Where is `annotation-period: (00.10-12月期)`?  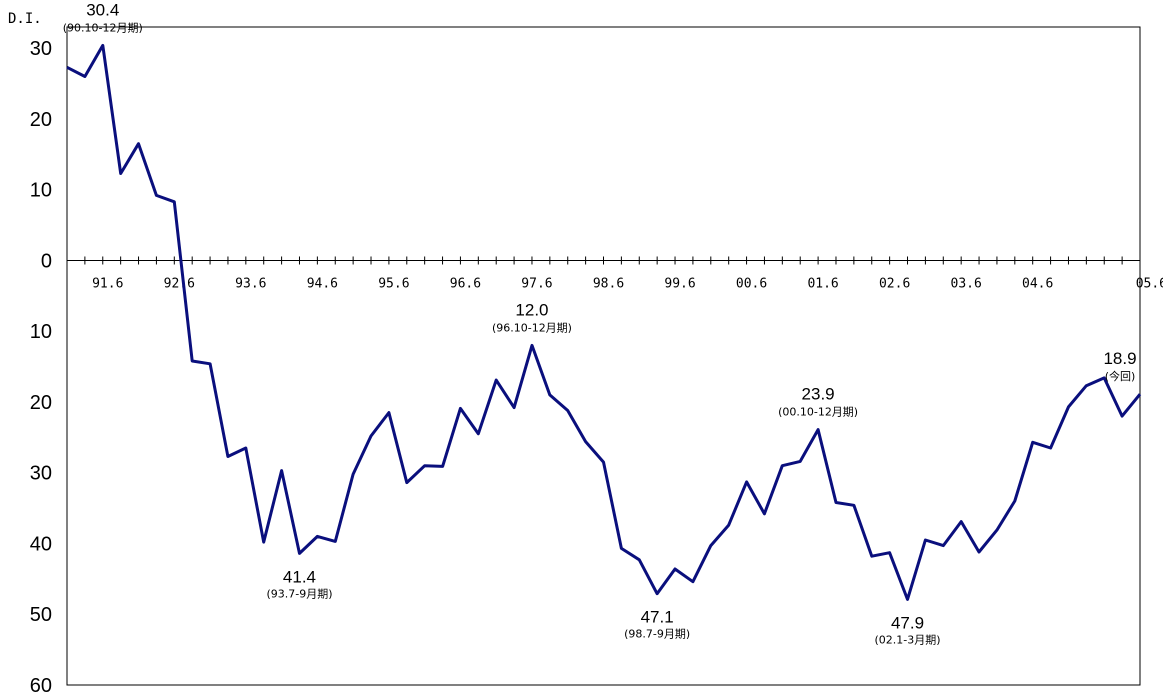 annotation-period: (00.10-12月期) is located at coordinates (818, 412).